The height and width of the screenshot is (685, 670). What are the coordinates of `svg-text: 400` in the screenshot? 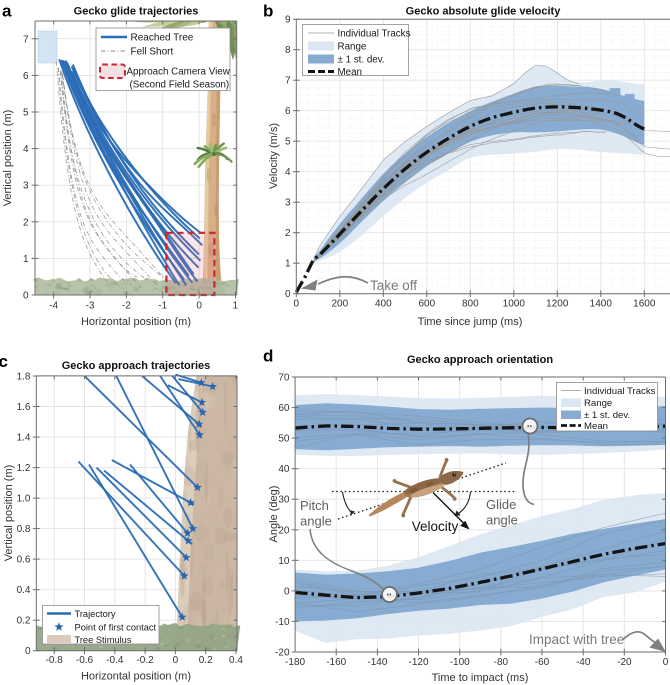 It's located at (383, 304).